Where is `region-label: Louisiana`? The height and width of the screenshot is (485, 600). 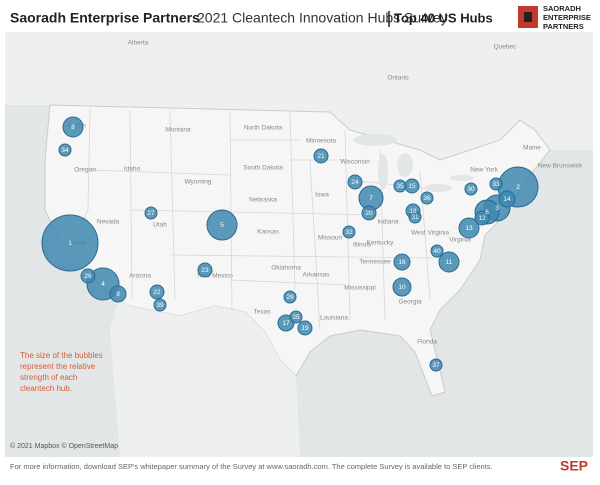
region-label: Louisiana is located at coordinates (334, 318).